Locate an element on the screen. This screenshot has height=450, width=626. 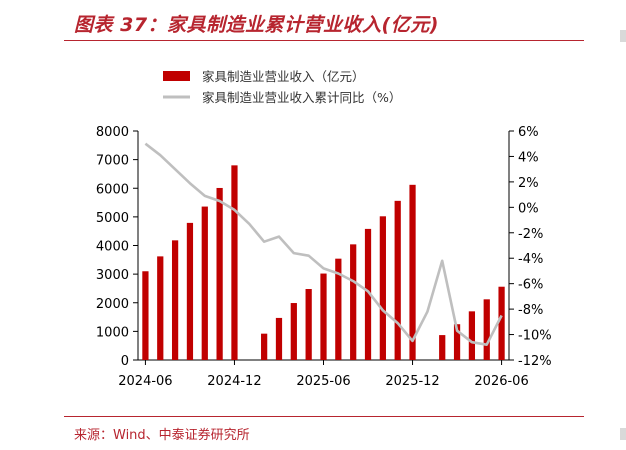
left-tick-label: 1000 is located at coordinates (112, 332).